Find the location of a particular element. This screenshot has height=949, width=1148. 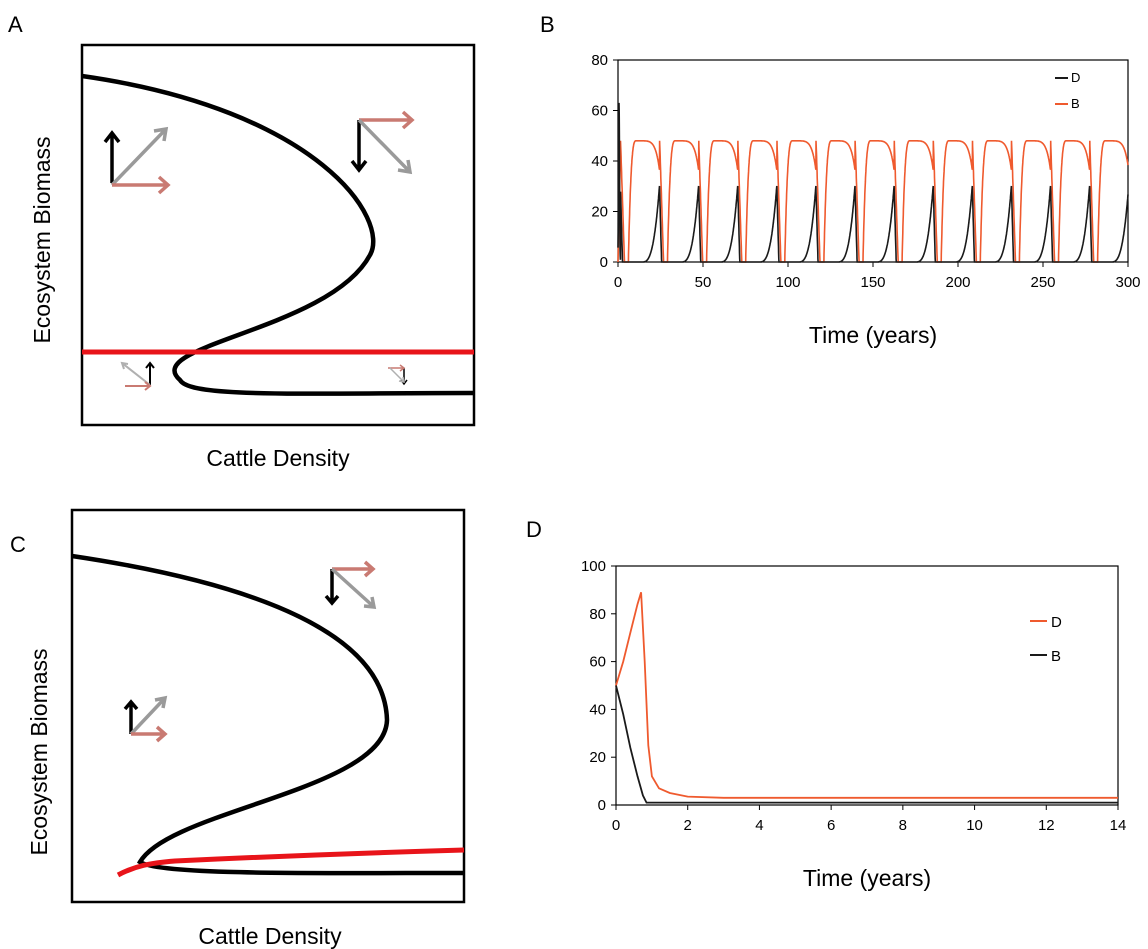

x-tick-label: 300 is located at coordinates (1127, 282).